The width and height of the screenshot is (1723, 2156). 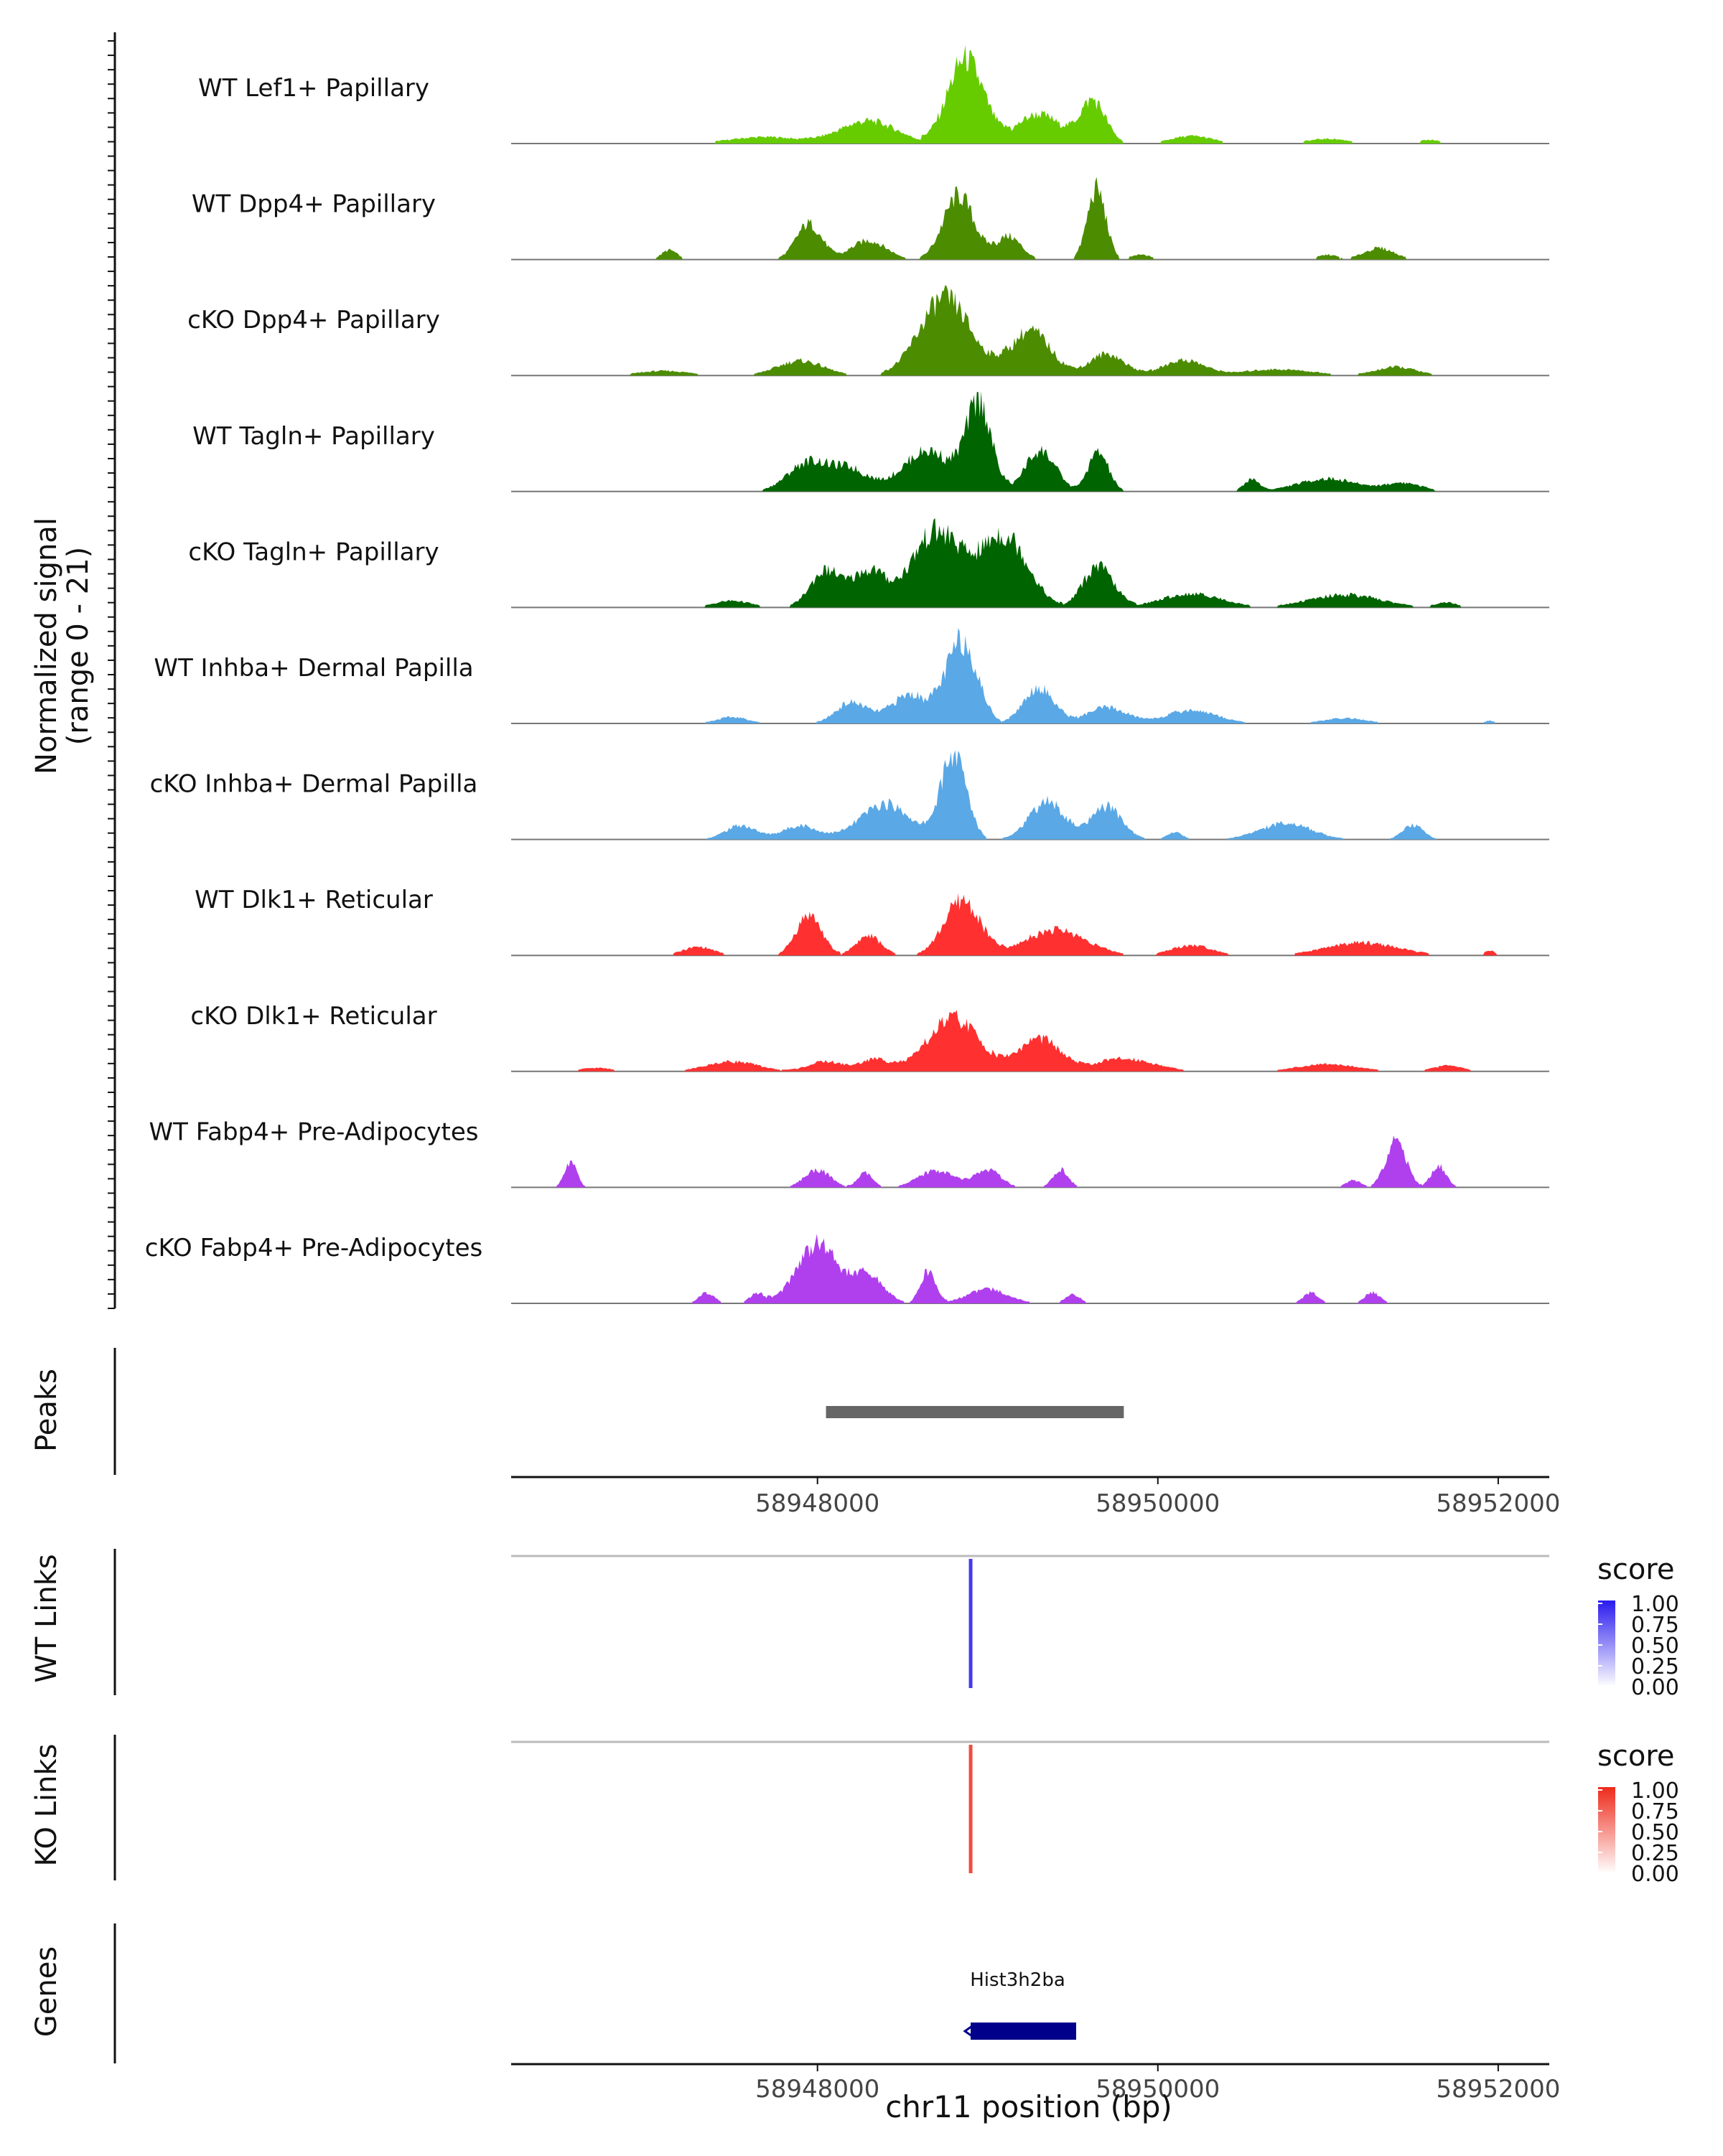 What do you see at coordinates (313, 1016) in the screenshot?
I see `track-label: cKO Dlk1+ Reticular` at bounding box center [313, 1016].